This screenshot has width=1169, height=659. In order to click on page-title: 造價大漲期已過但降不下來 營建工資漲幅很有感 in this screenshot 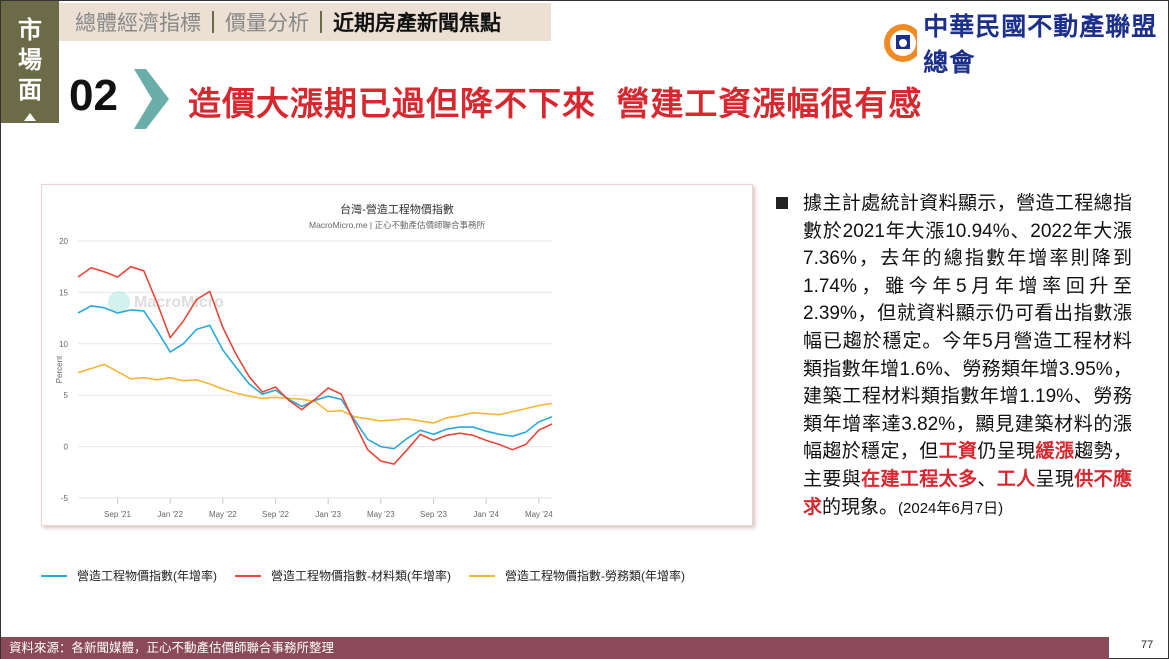, I will do `click(555, 103)`.